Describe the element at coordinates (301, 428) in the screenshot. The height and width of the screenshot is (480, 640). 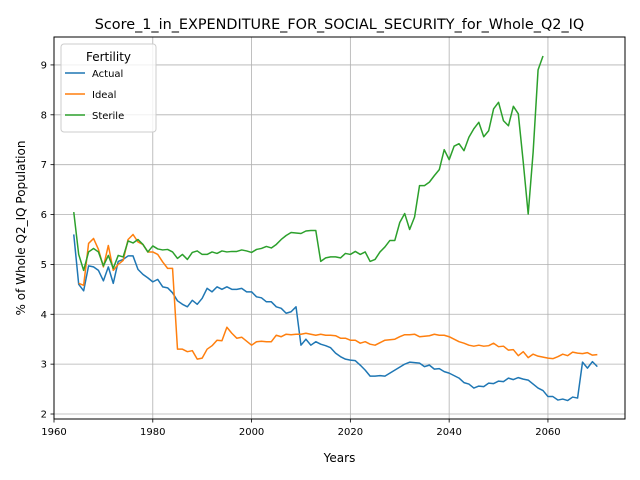
I see `x-axis-ticks: 1960 1980 2000 2020 2040 2060` at that location.